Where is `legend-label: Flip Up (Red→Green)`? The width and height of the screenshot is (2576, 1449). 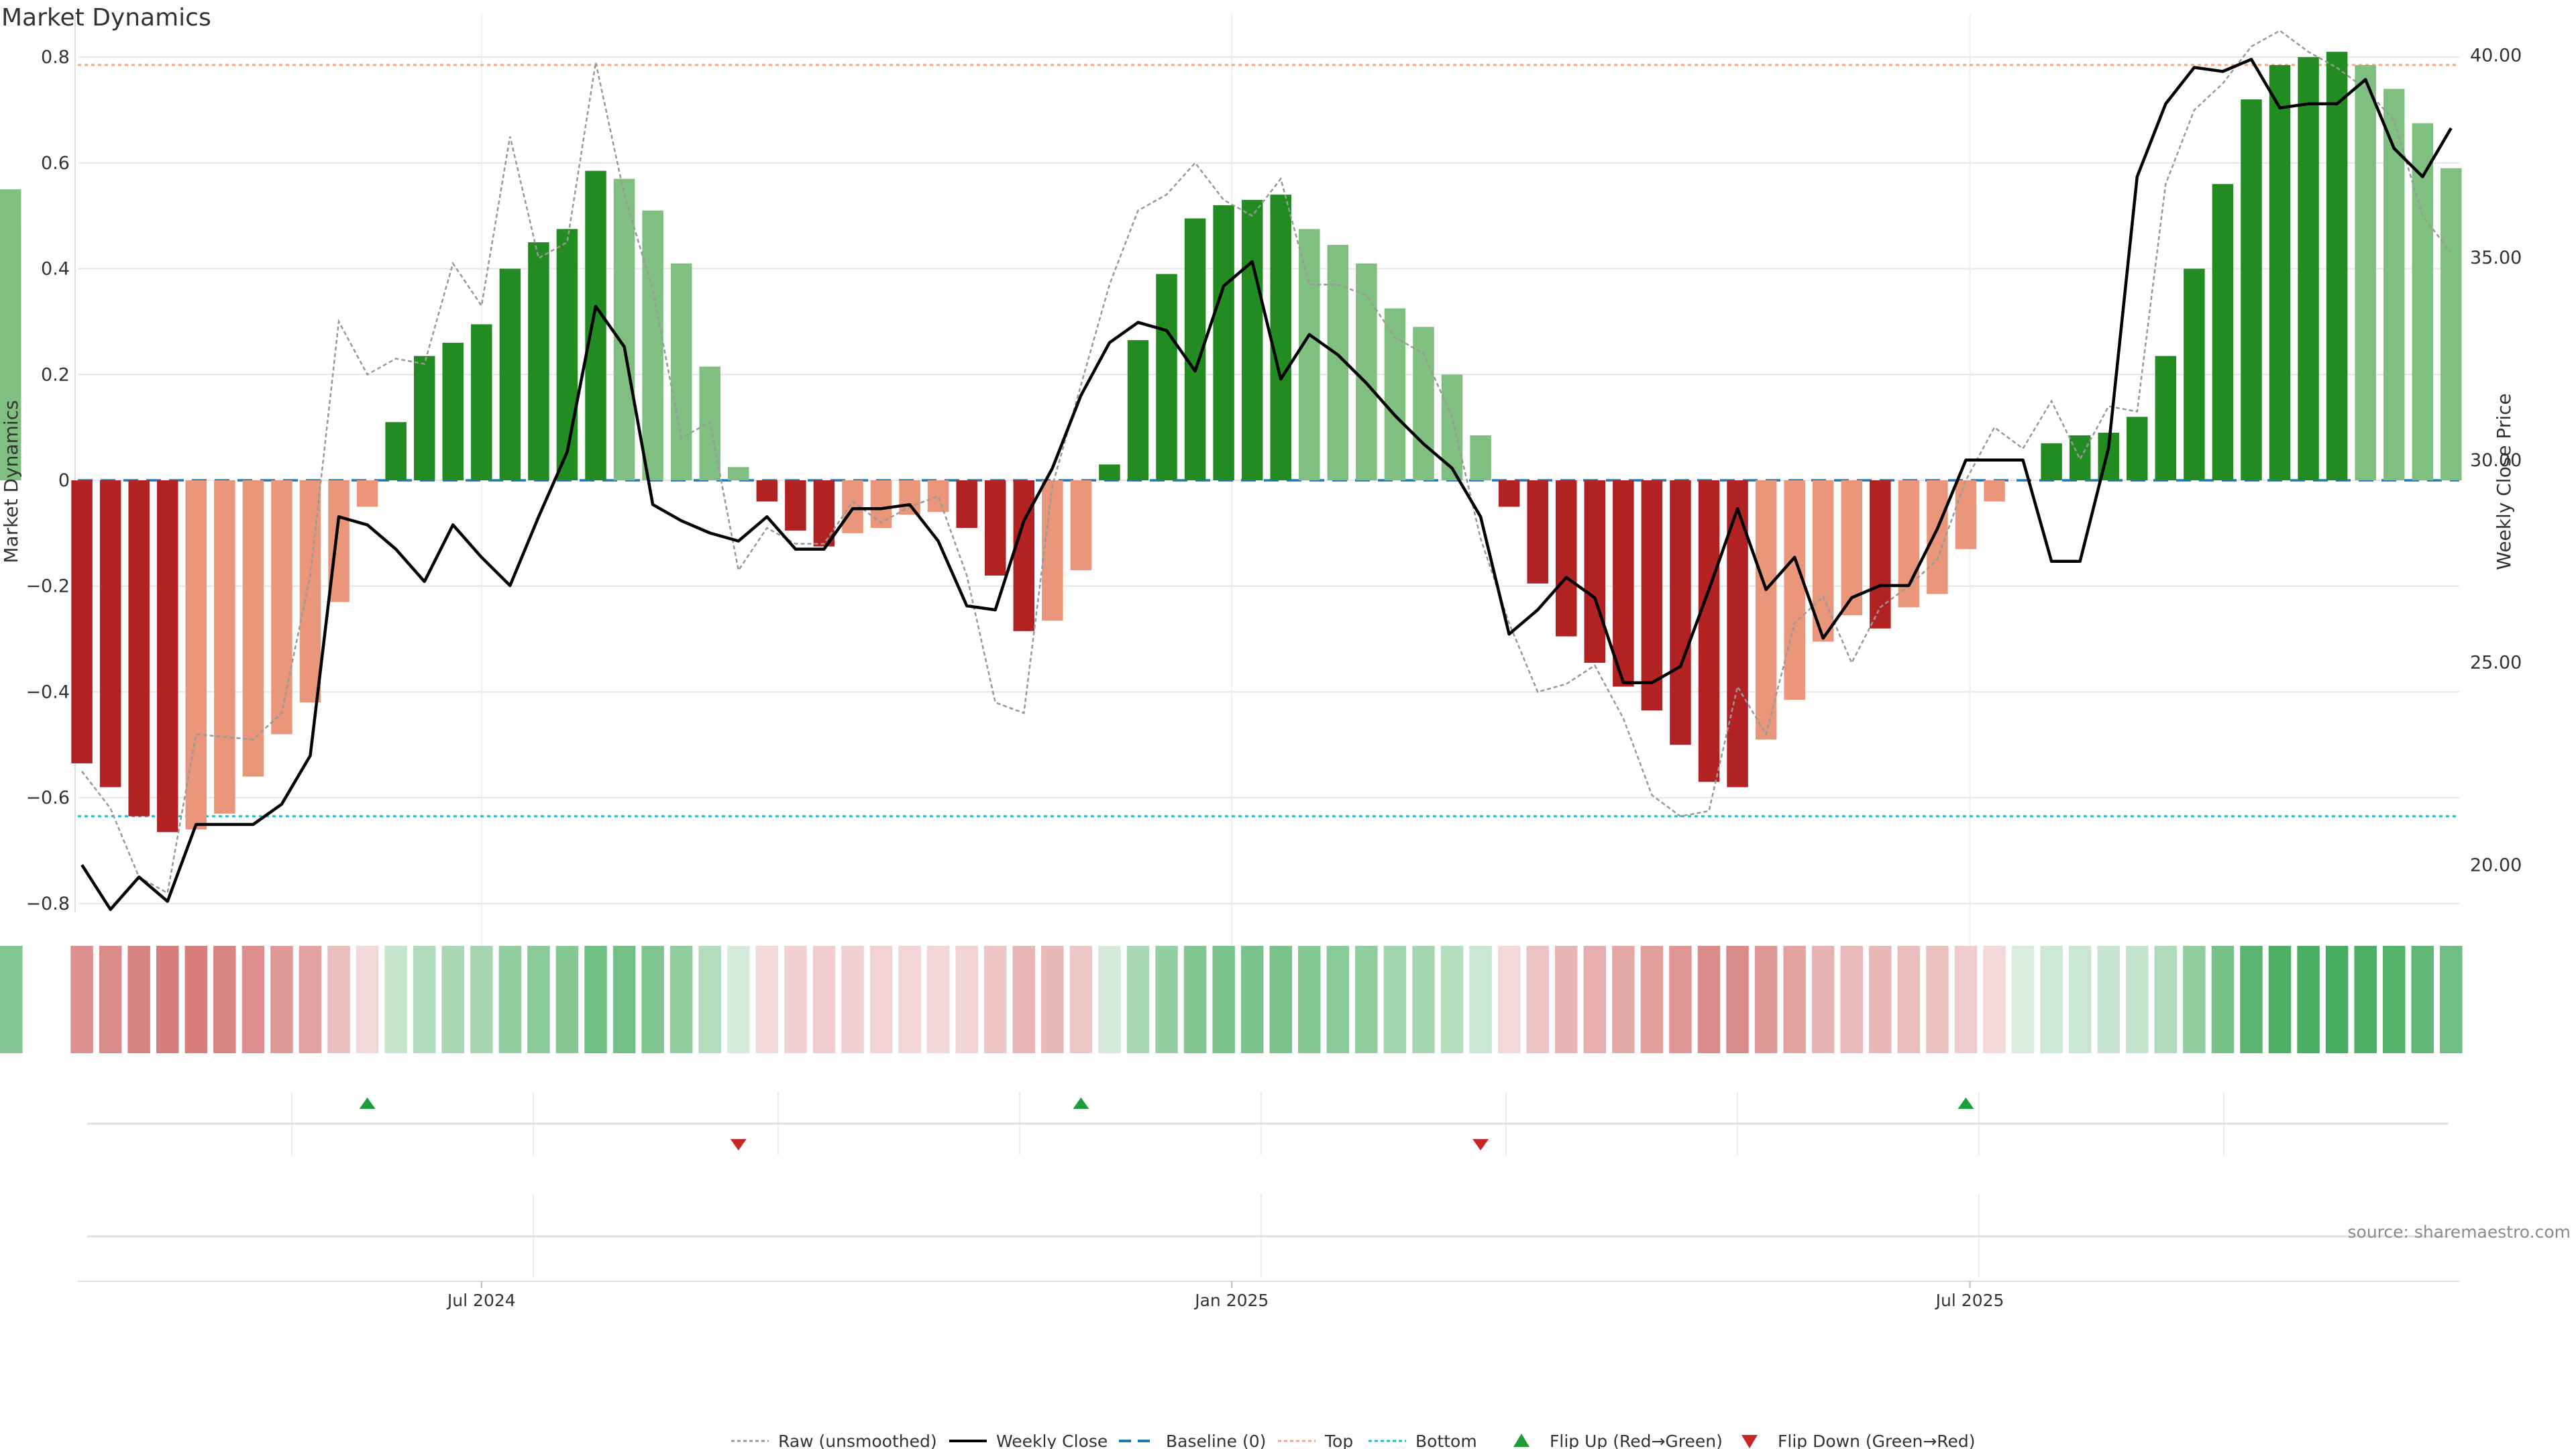
legend-label: Flip Up (Red→Green) is located at coordinates (1636, 1440).